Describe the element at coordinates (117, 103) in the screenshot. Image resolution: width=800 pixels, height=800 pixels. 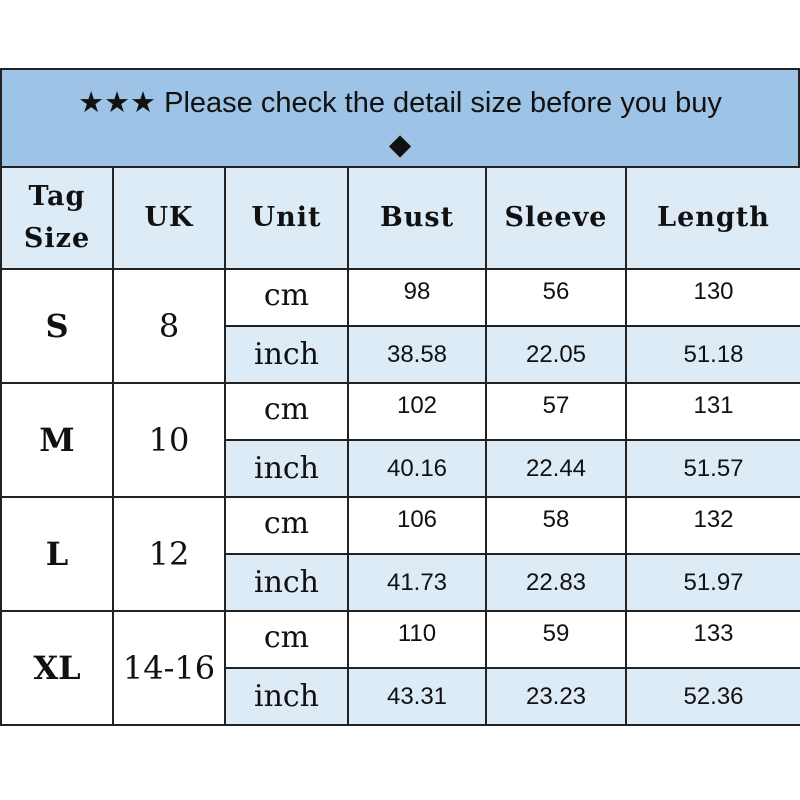
I see `stars-icon: ★★★` at that location.